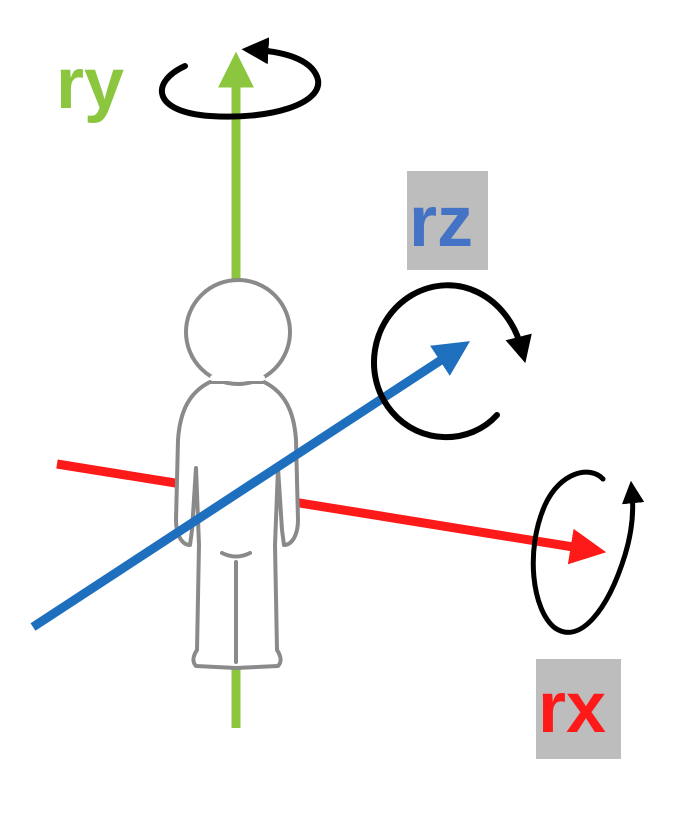  Describe the element at coordinates (90, 84) in the screenshot. I see `ry-axis-label: ry` at that location.